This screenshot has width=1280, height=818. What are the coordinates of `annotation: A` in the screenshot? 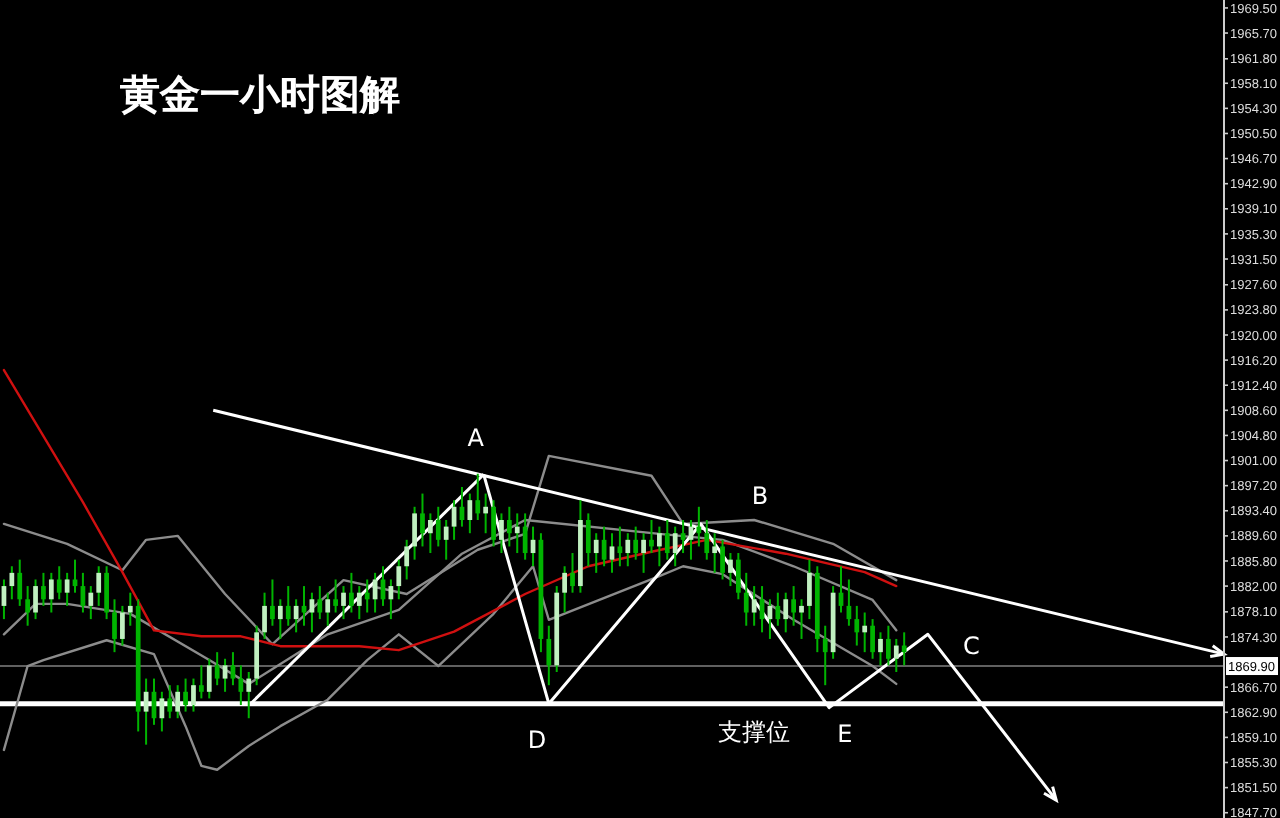 It's located at (476, 438).